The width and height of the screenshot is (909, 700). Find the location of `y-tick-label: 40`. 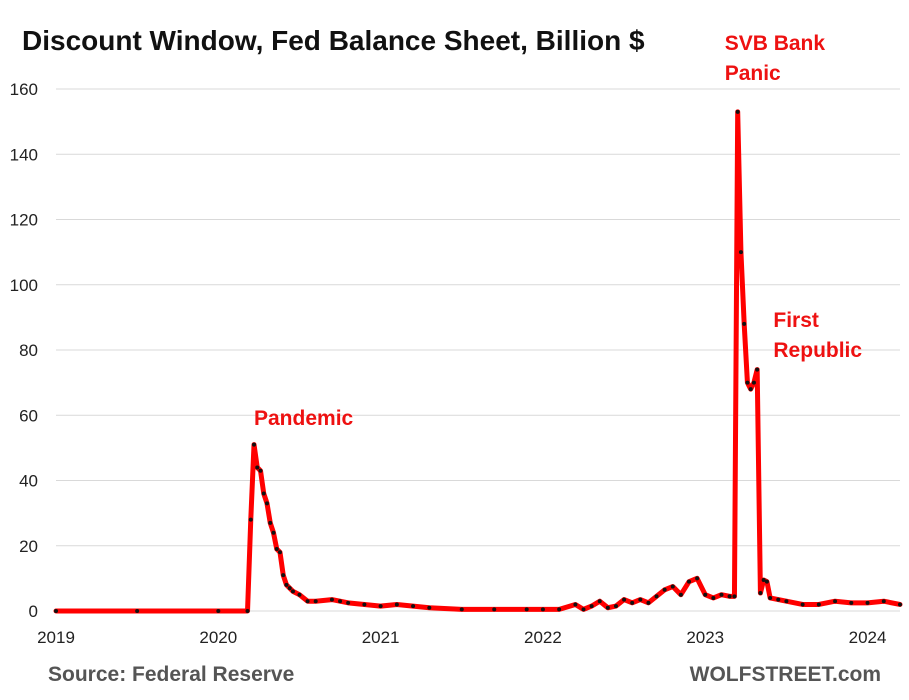

y-tick-label: 40 is located at coordinates (28, 481).